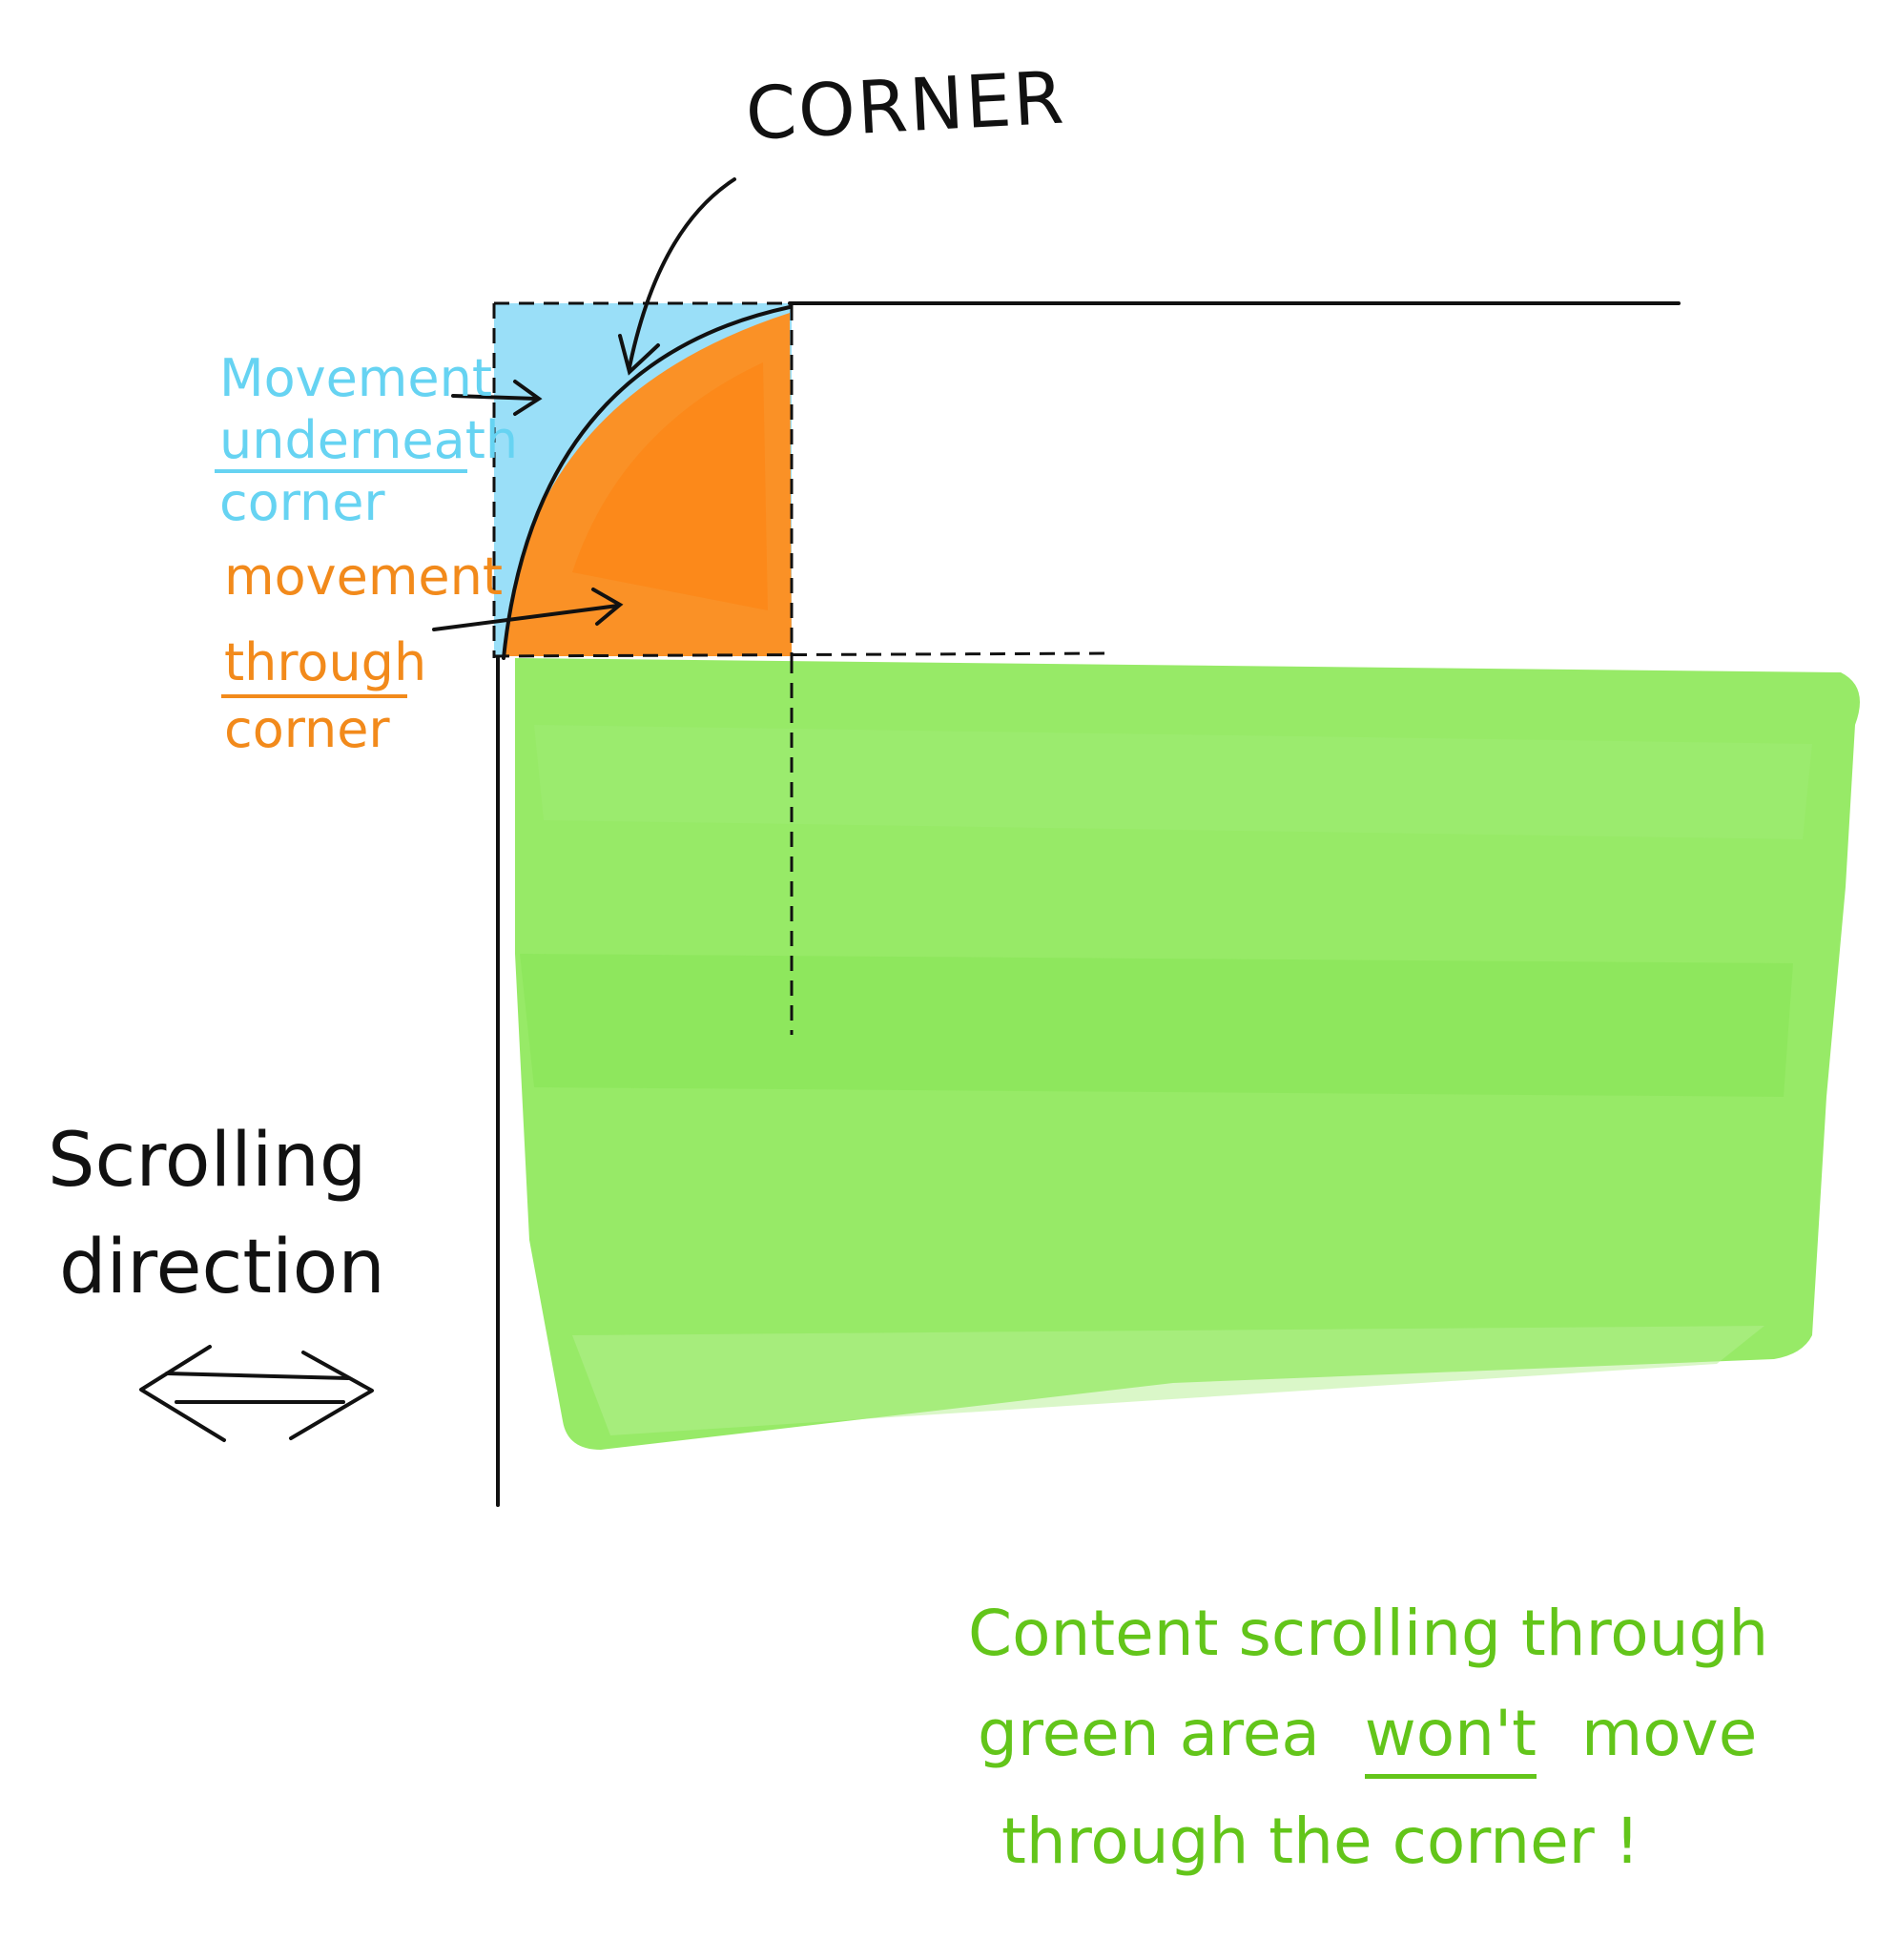  What do you see at coordinates (314, 696) in the screenshot?
I see `orange-note-underline` at bounding box center [314, 696].